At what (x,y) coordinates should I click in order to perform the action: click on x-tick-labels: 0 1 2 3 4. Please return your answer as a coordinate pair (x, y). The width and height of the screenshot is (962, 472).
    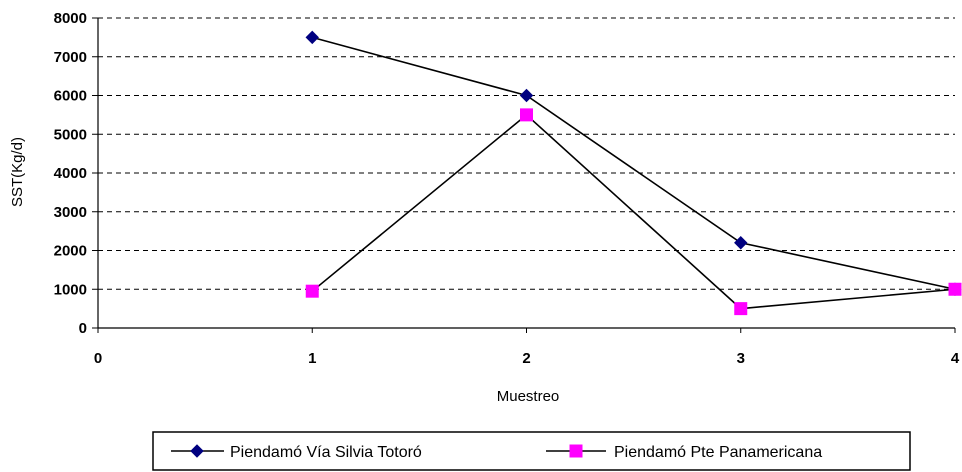
    Looking at the image, I should click on (527, 358).